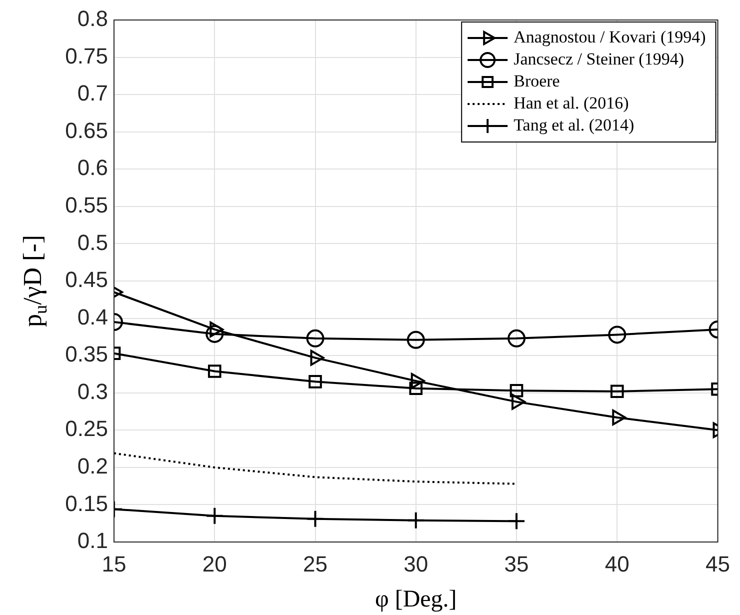 This screenshot has height=615, width=740. Describe the element at coordinates (537, 80) in the screenshot. I see `legend-label: Broere` at that location.